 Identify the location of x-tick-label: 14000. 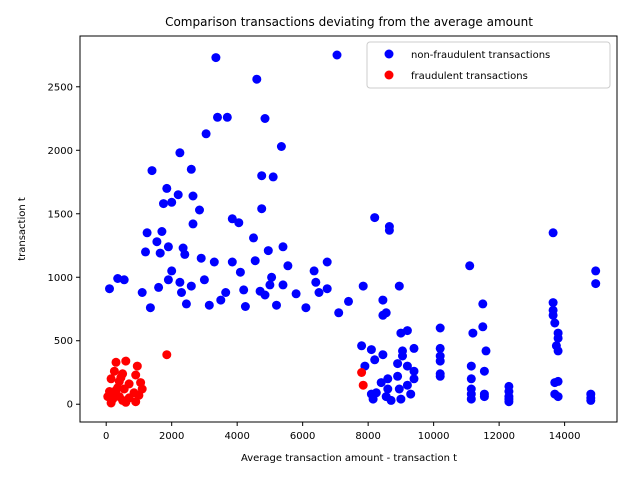
(565, 436).